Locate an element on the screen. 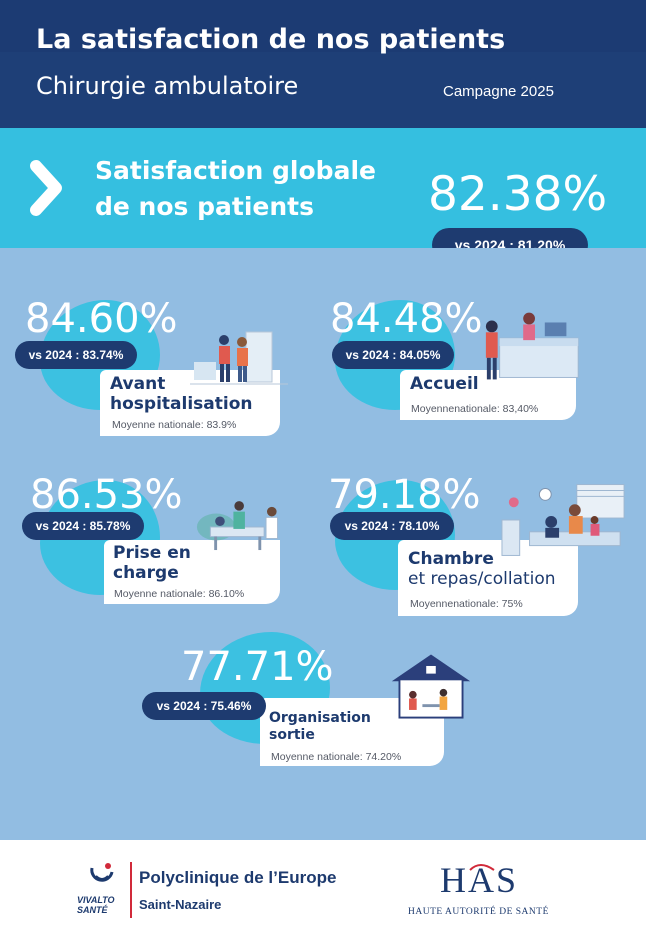 The width and height of the screenshot is (646, 925). page-title: La satisfaction de nos patients is located at coordinates (271, 39).